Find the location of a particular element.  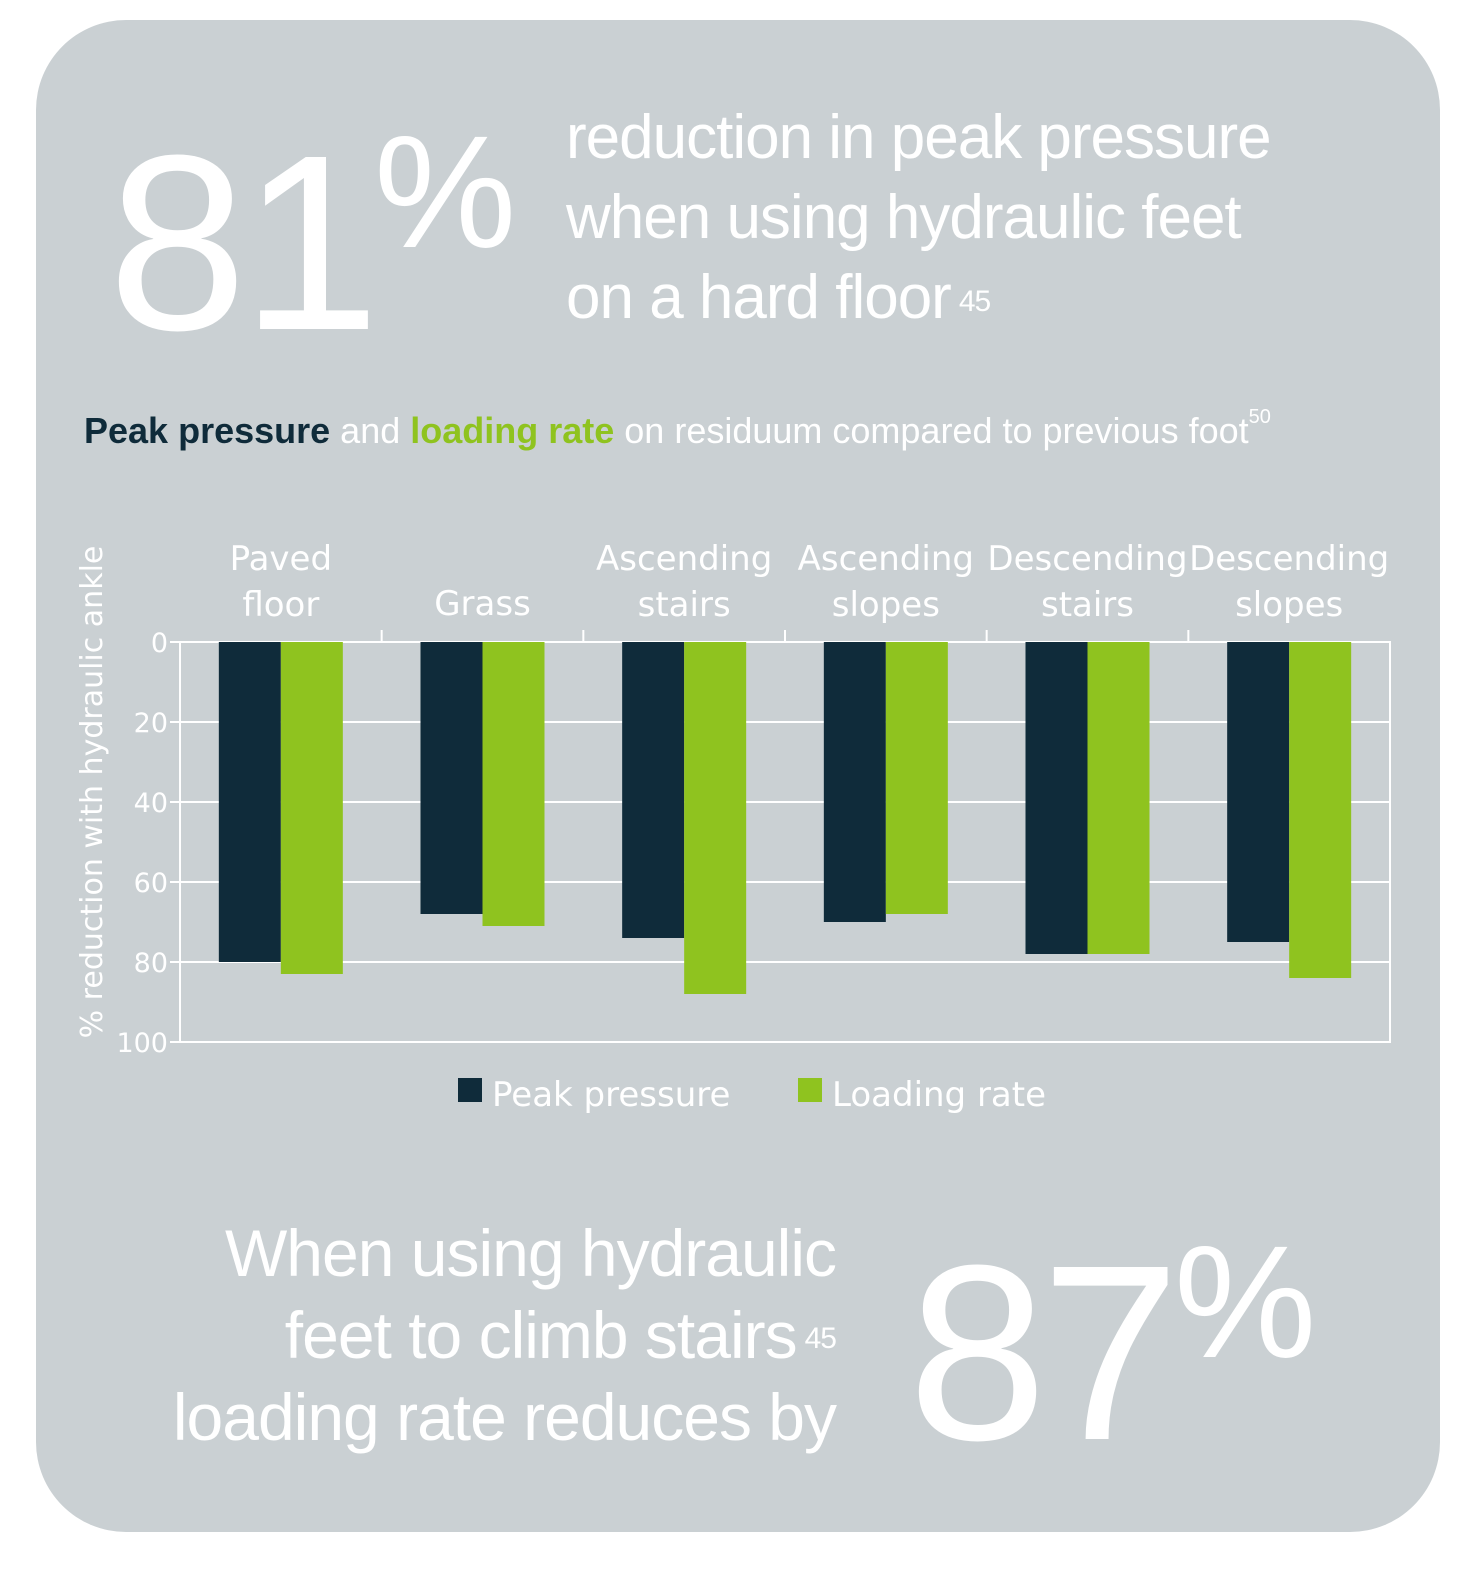

legend-label: Loading rate is located at coordinates (939, 1095).